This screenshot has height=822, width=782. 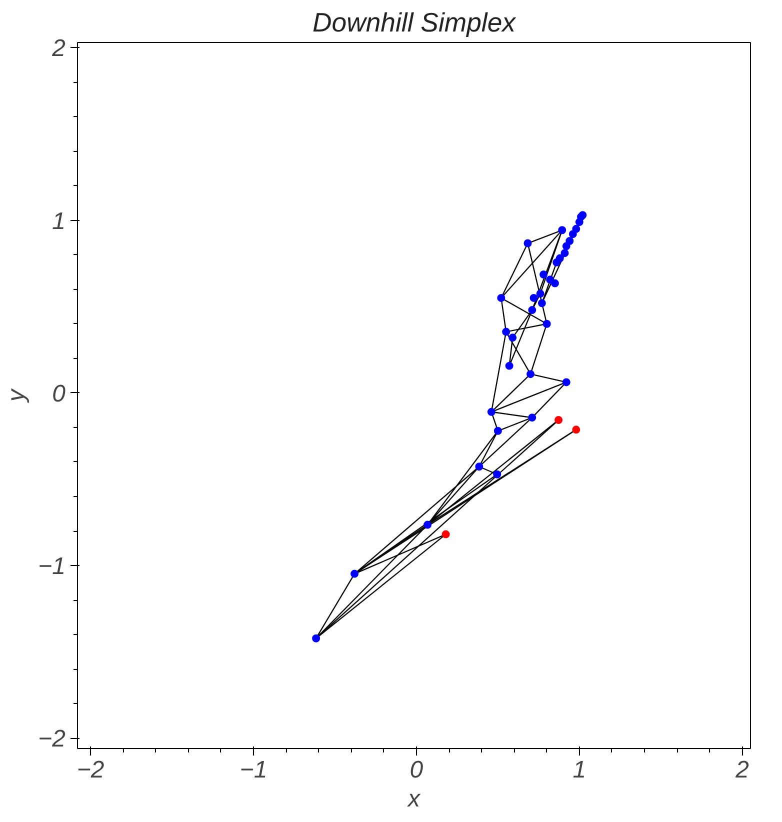 What do you see at coordinates (254, 770) in the screenshot?
I see `x-tick-label: −1` at bounding box center [254, 770].